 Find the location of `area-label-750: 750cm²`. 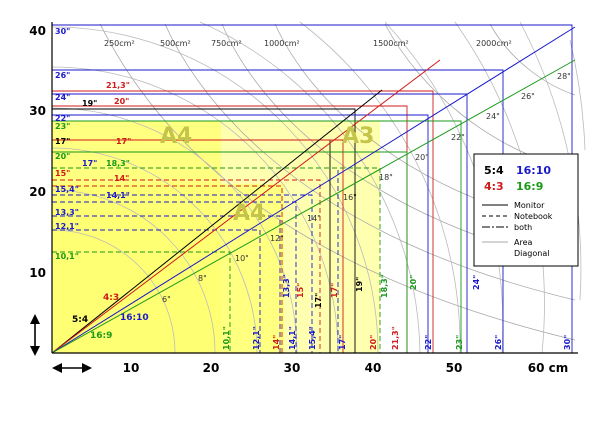

area-label-750: 750cm² is located at coordinates (226, 43).